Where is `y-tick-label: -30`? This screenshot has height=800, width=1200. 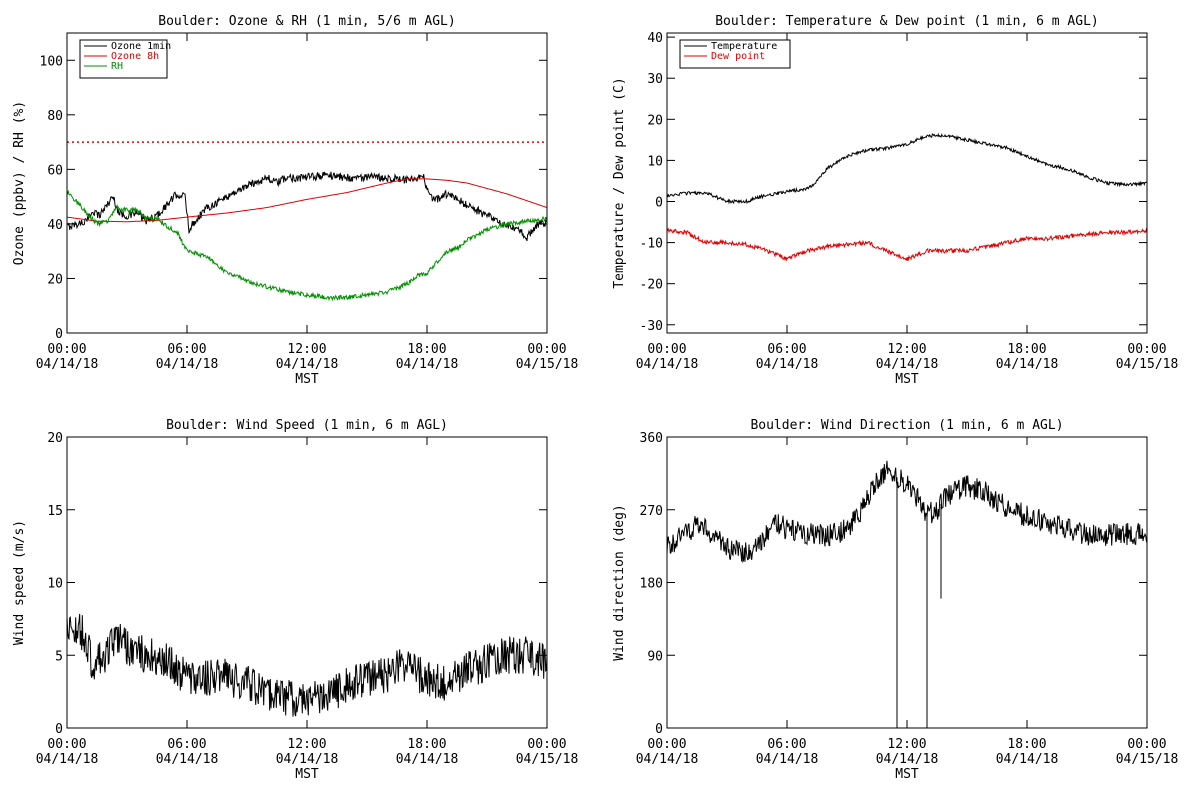
y-tick-label: -30 is located at coordinates (651, 326).